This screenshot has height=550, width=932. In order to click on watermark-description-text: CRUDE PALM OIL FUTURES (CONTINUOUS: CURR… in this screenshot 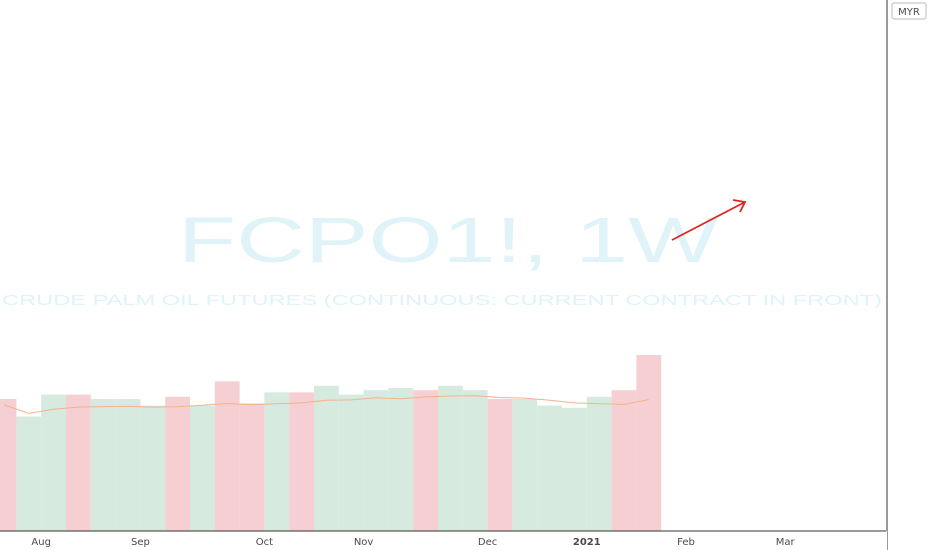, I will do `click(442, 300)`.